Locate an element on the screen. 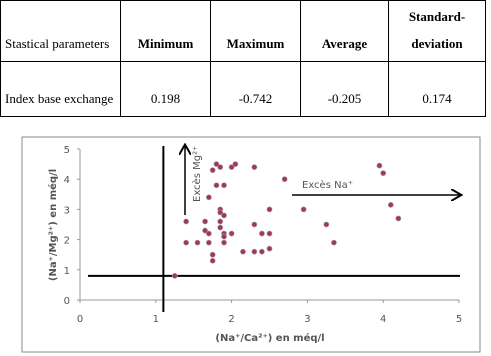 The image size is (491, 356). x-tick-label: 1 is located at coordinates (156, 319).